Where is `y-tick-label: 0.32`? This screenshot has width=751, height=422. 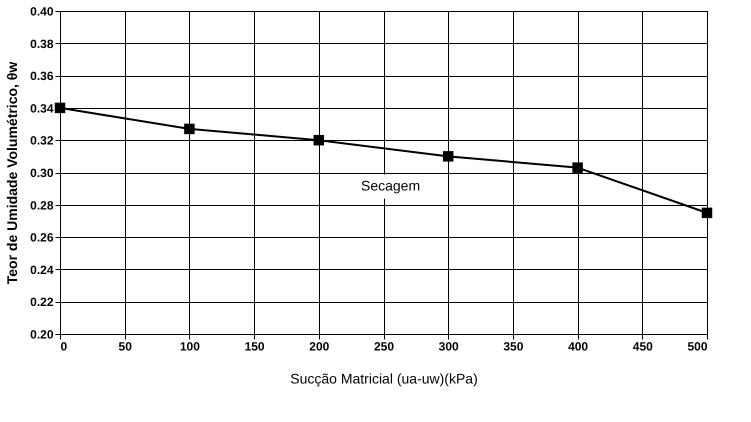 y-tick-label: 0.32 is located at coordinates (42, 141).